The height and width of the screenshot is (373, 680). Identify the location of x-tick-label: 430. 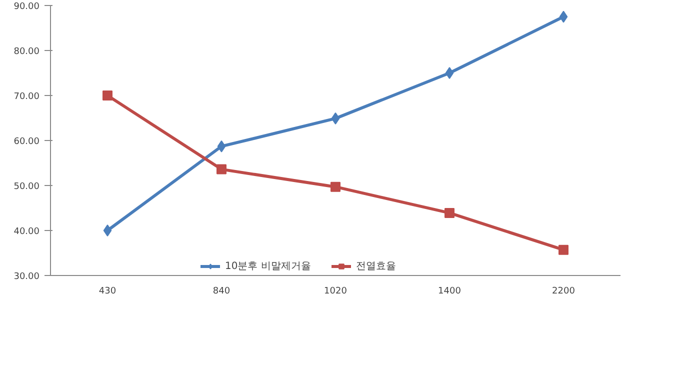
(107, 291).